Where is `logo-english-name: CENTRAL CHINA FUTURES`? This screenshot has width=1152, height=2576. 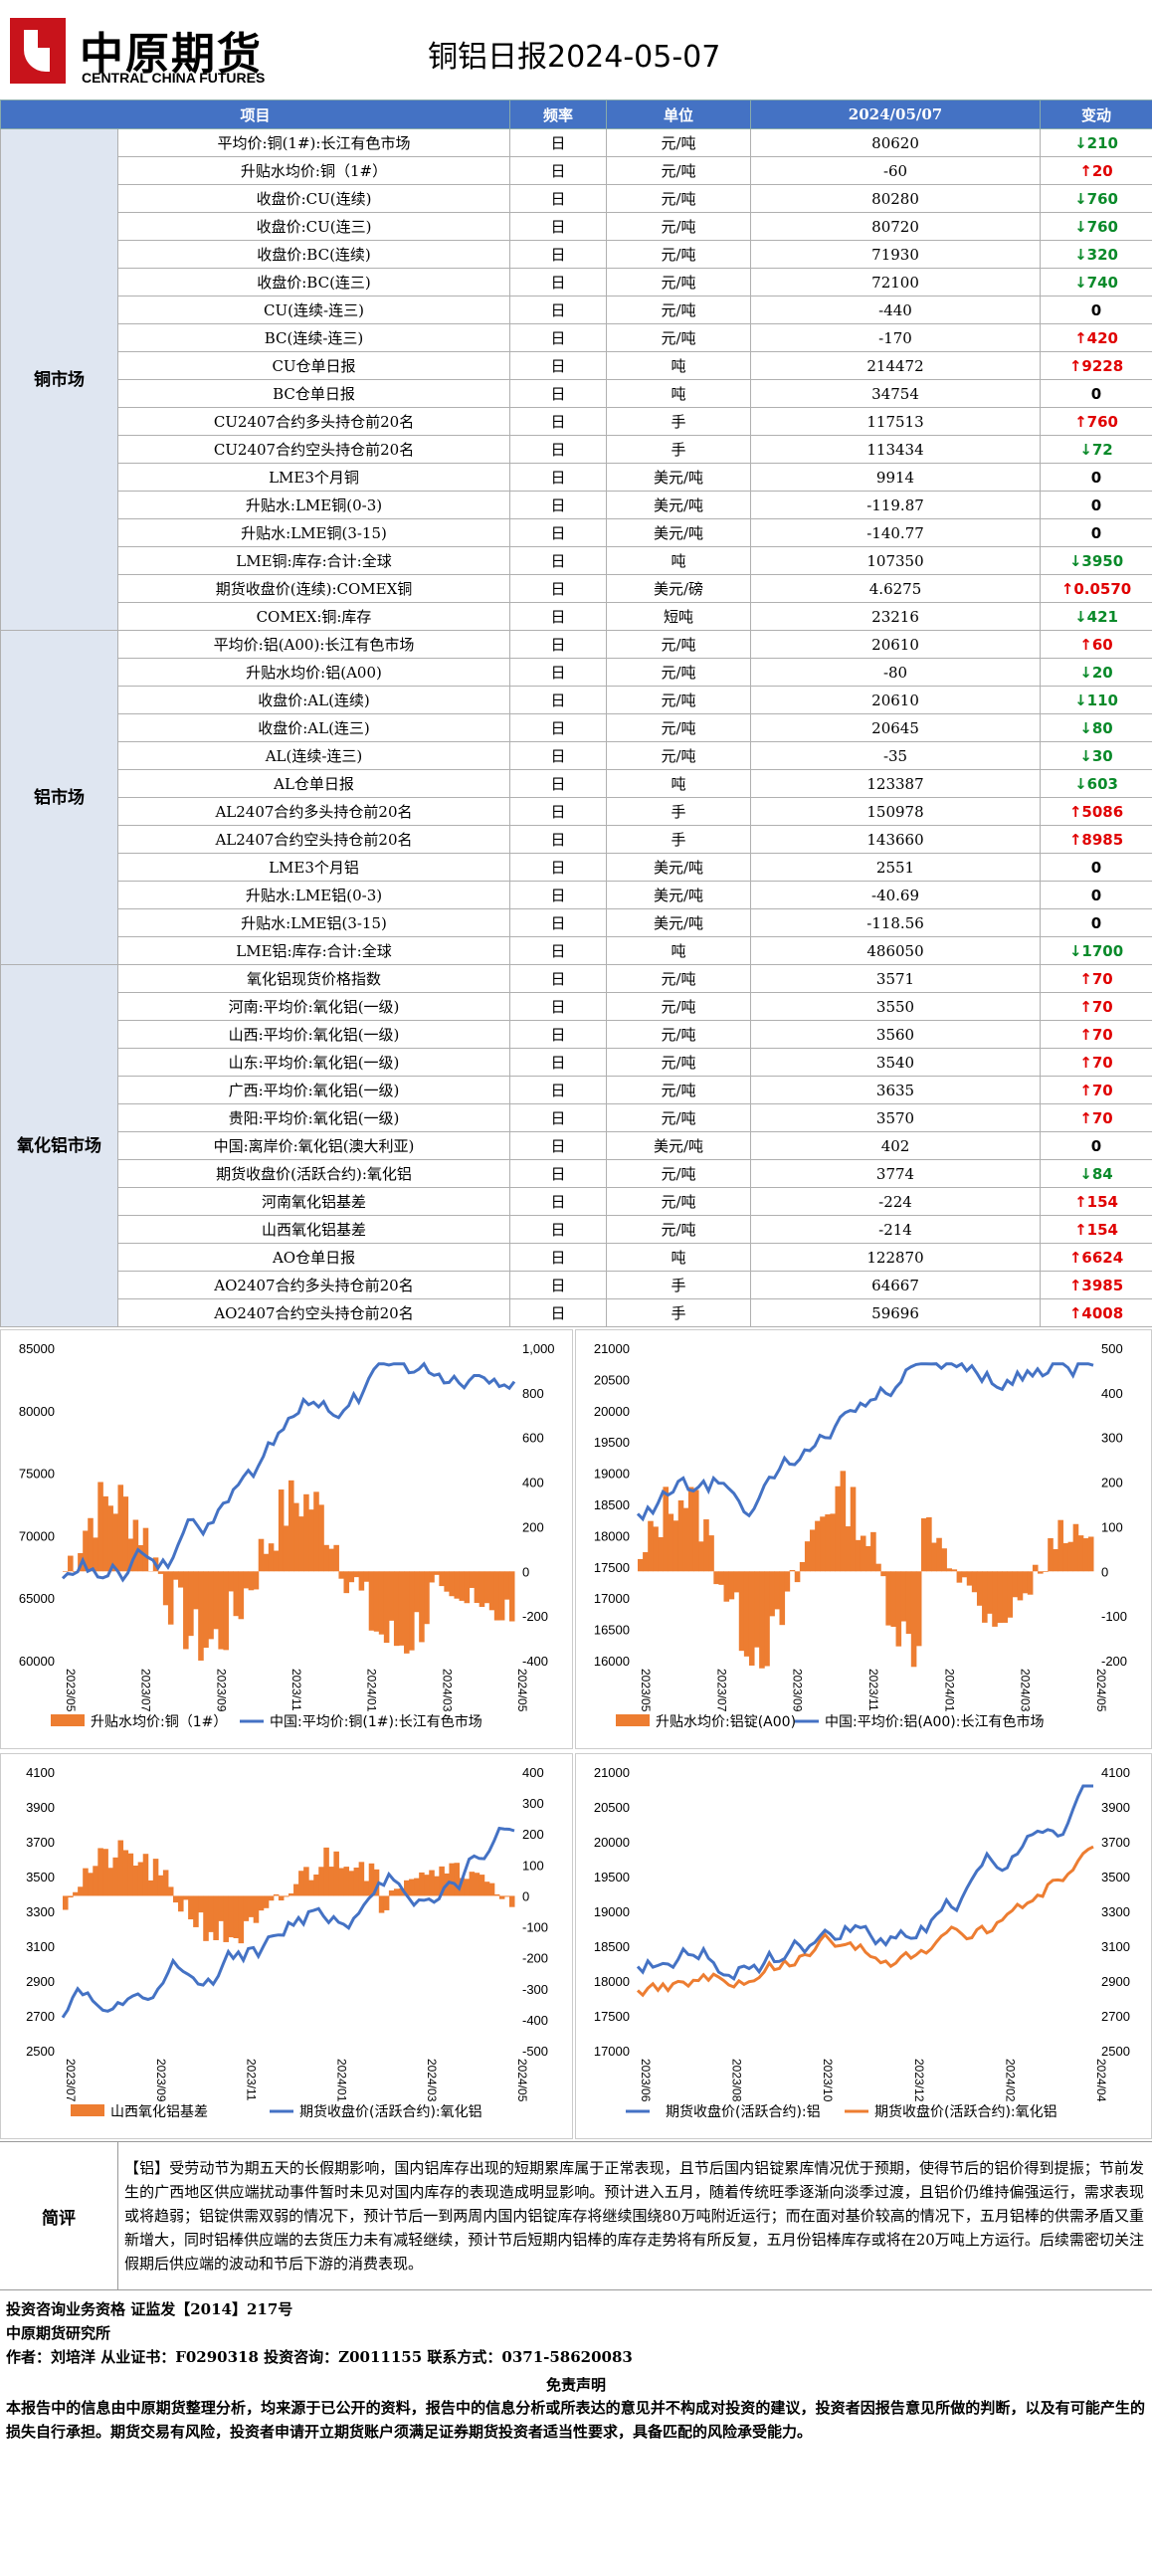
logo-english-name: CENTRAL CHINA FUTURES is located at coordinates (174, 78).